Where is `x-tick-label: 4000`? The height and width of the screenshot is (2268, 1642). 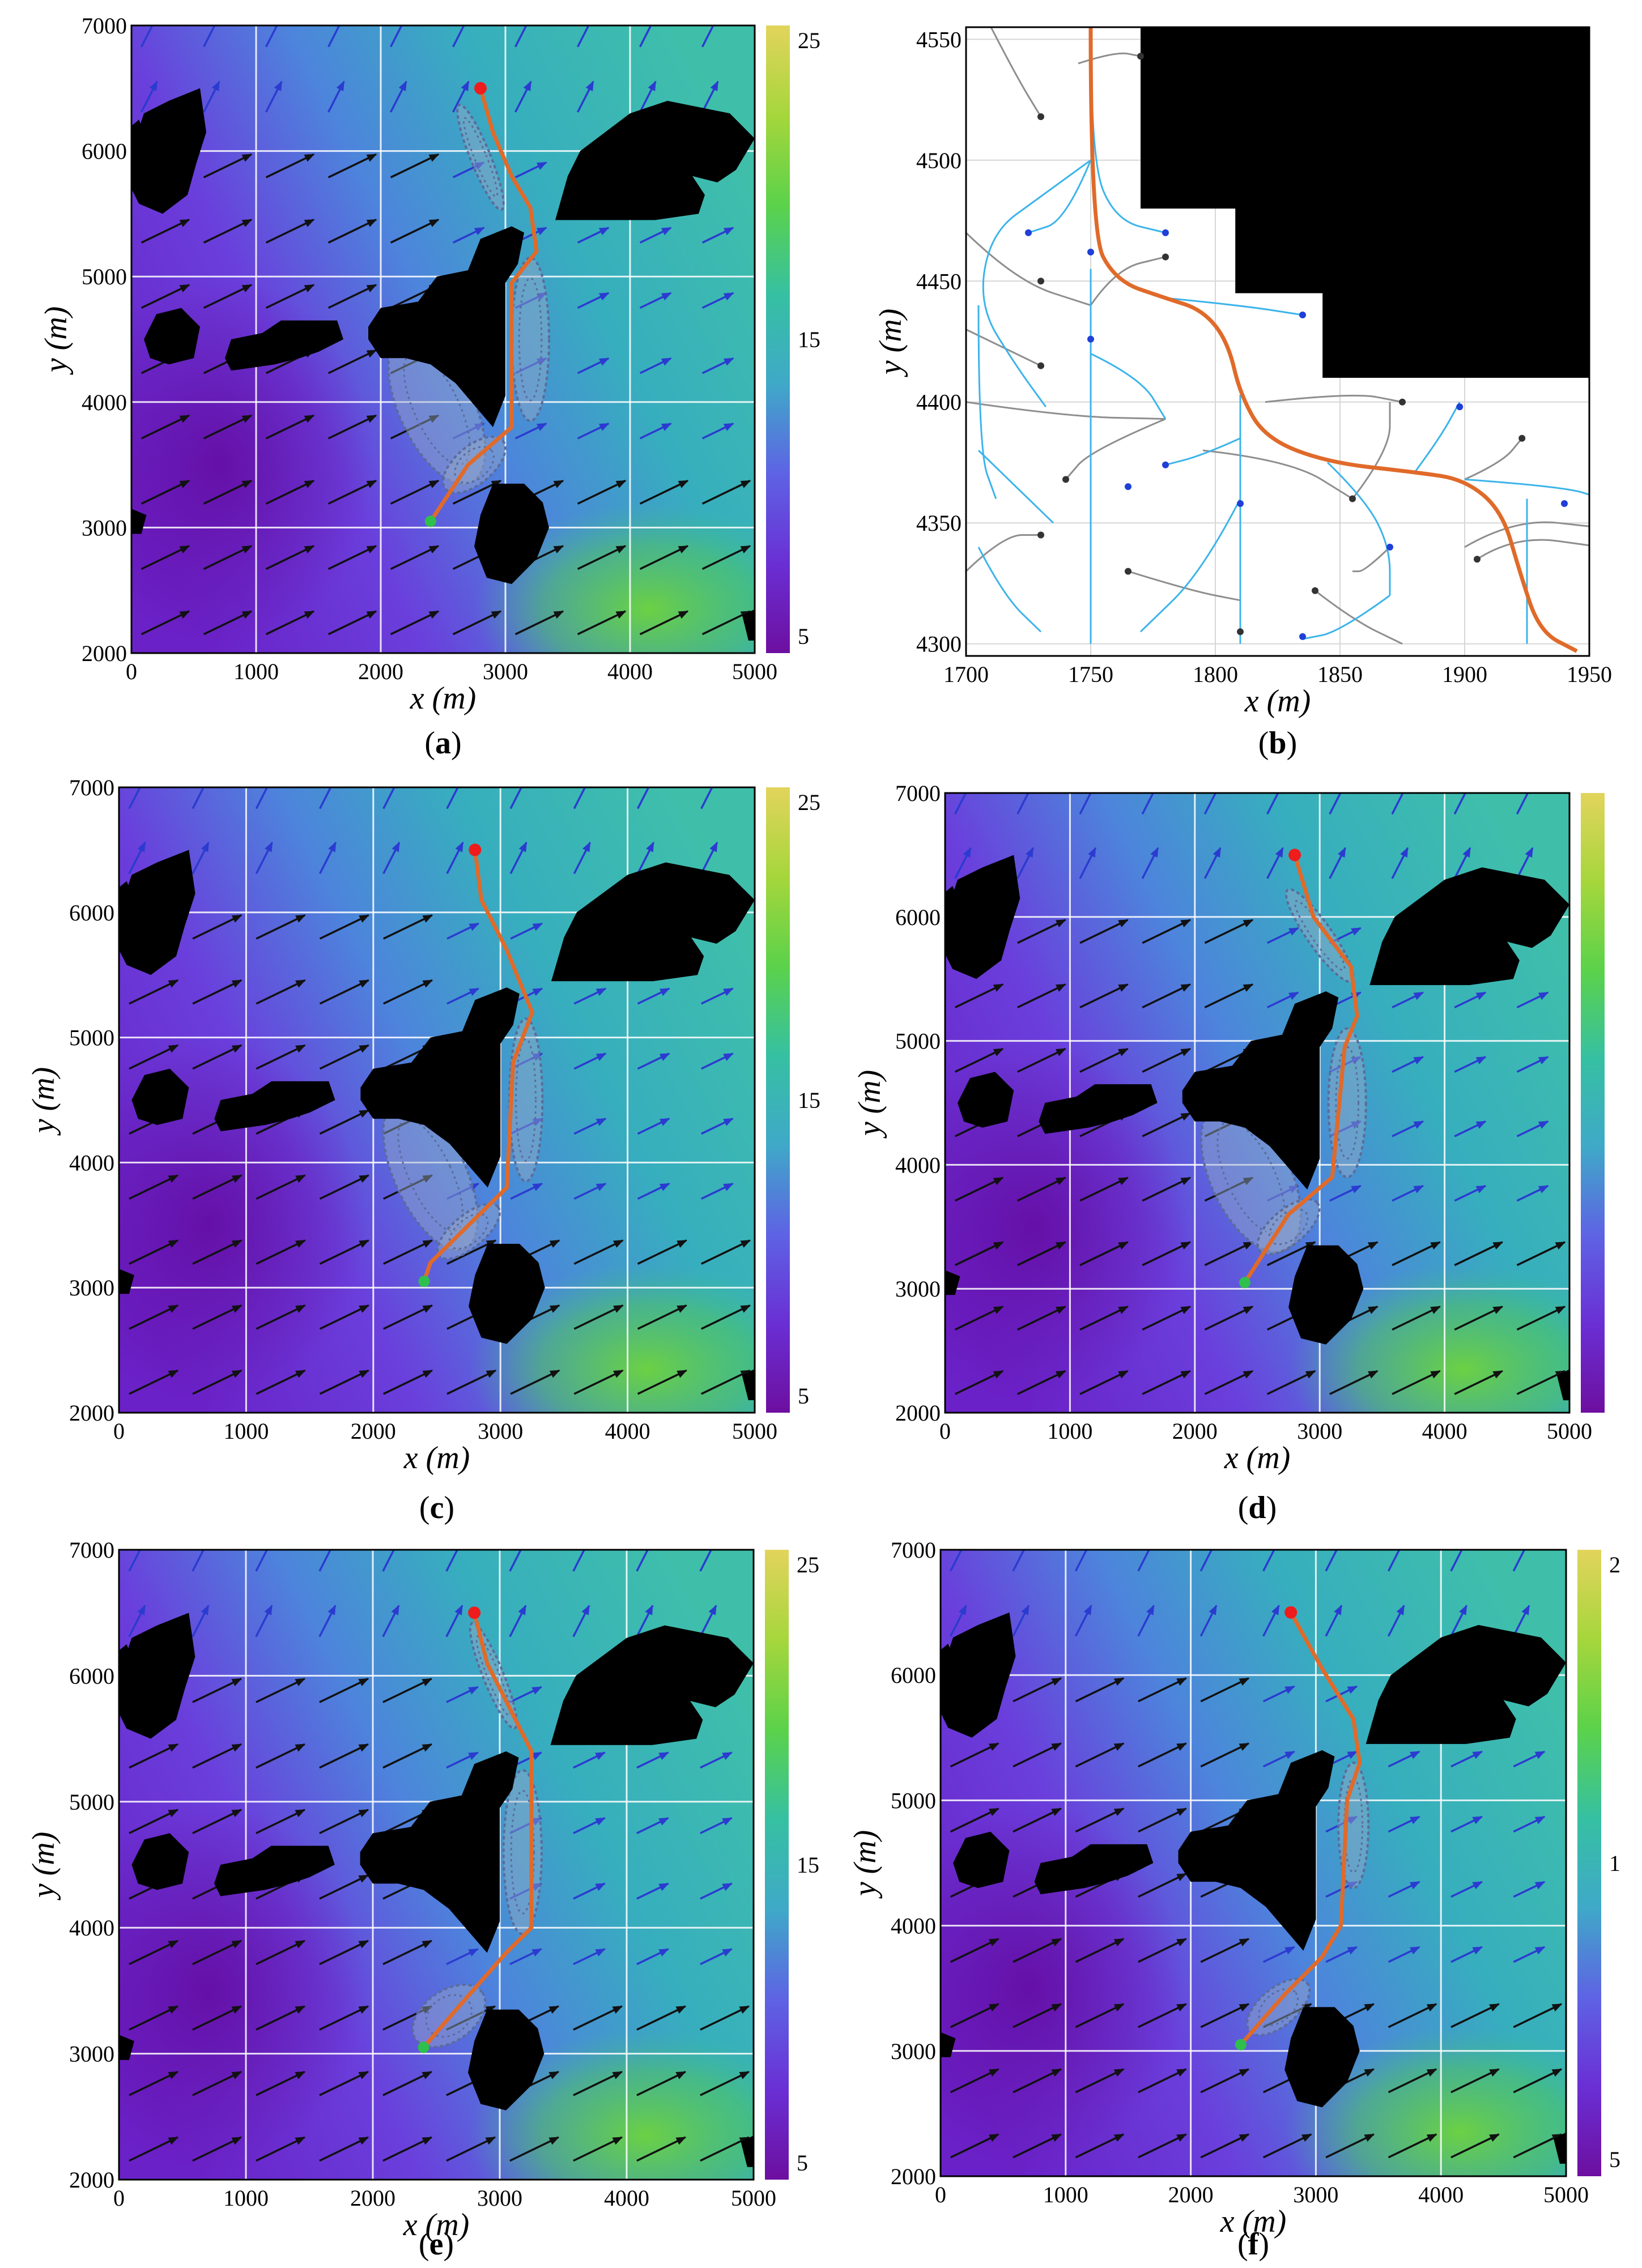
x-tick-label: 4000 is located at coordinates (630, 672).